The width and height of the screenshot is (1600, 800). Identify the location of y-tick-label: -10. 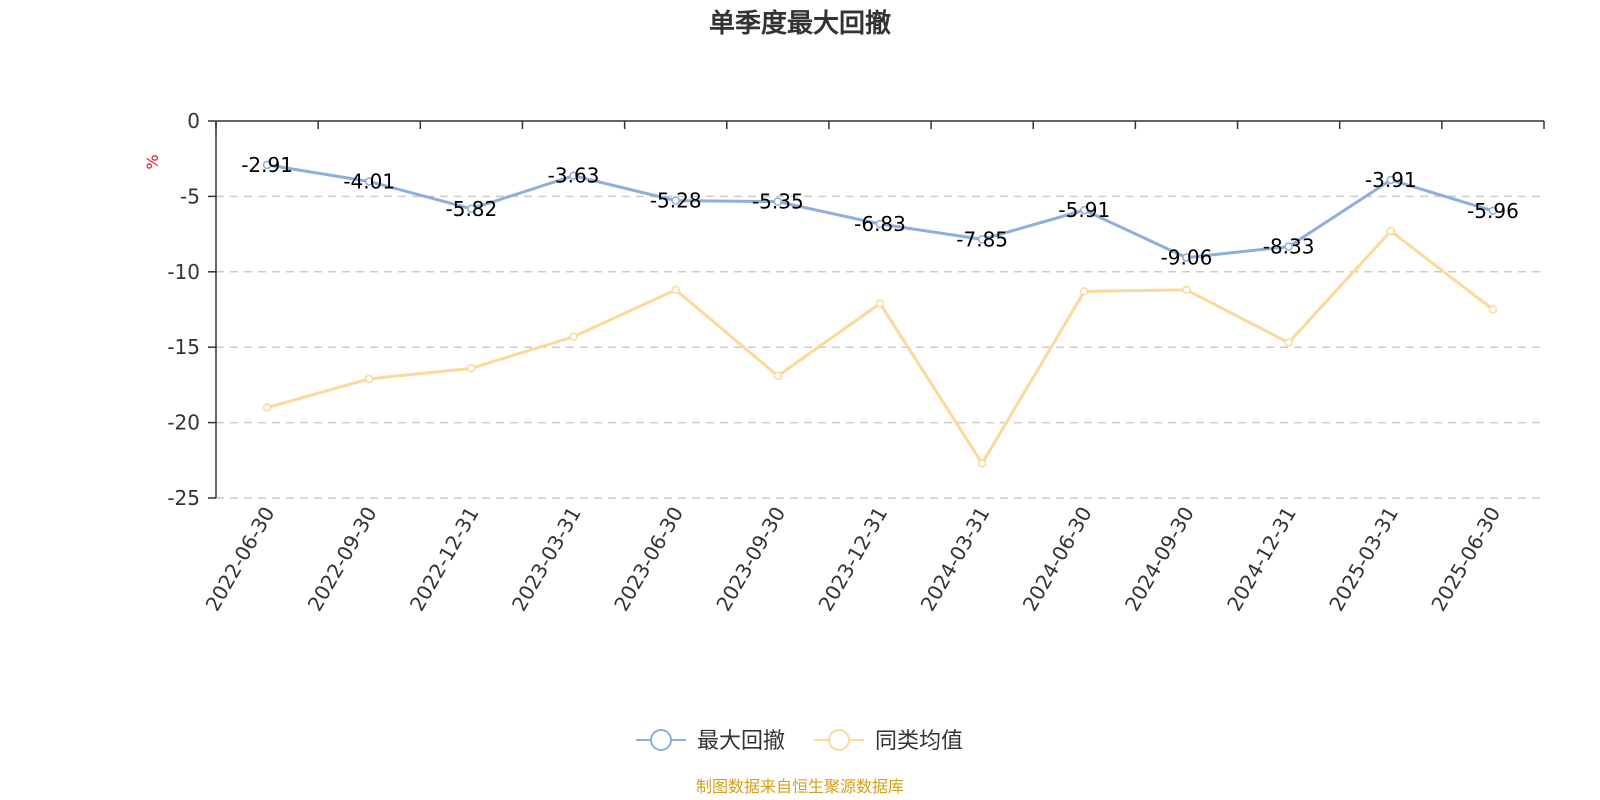
(183, 272).